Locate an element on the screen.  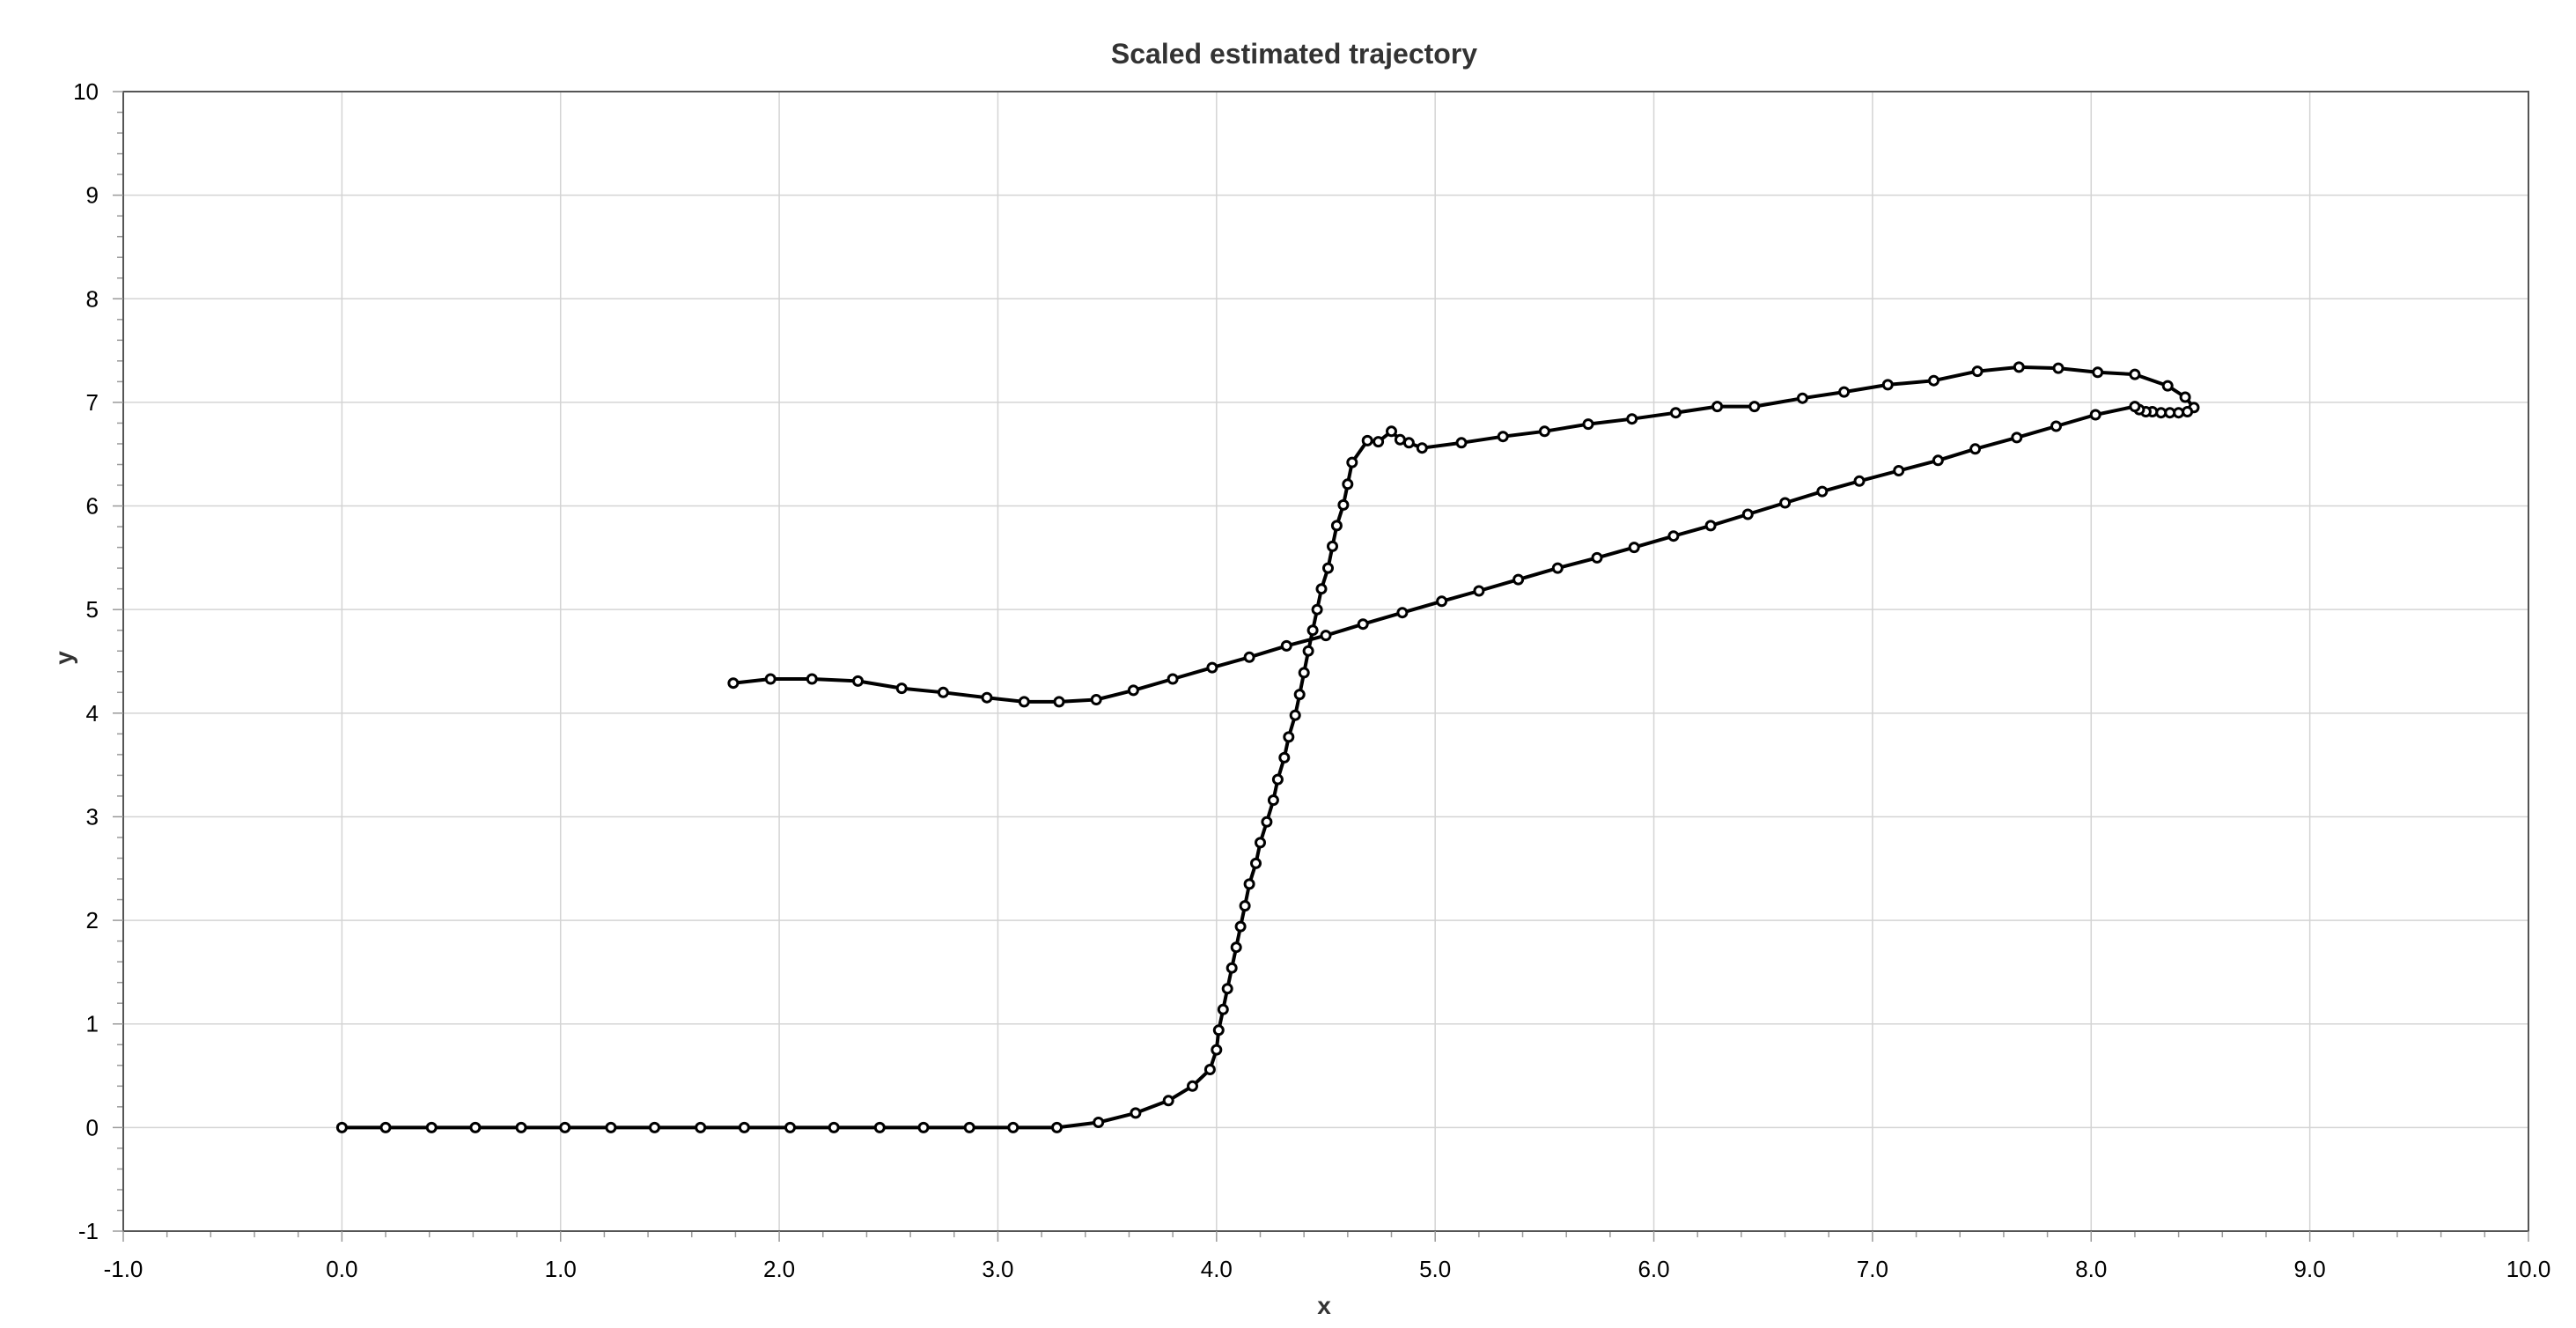
x-tick-label: 5.0 is located at coordinates (1435, 1269).